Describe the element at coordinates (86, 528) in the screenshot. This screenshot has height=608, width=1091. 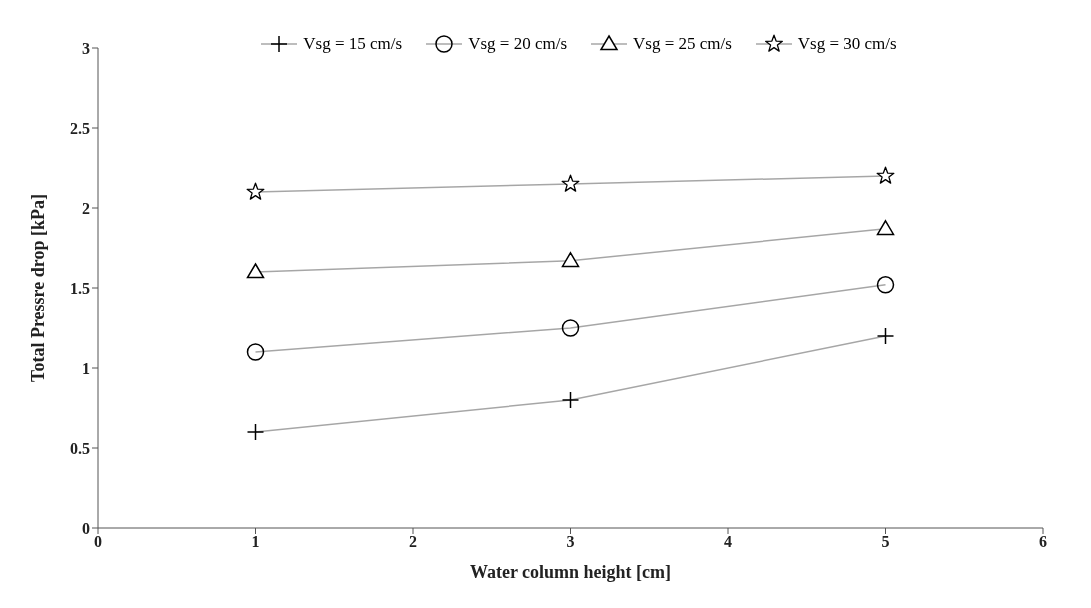
I see `y-tick-label: 0` at that location.